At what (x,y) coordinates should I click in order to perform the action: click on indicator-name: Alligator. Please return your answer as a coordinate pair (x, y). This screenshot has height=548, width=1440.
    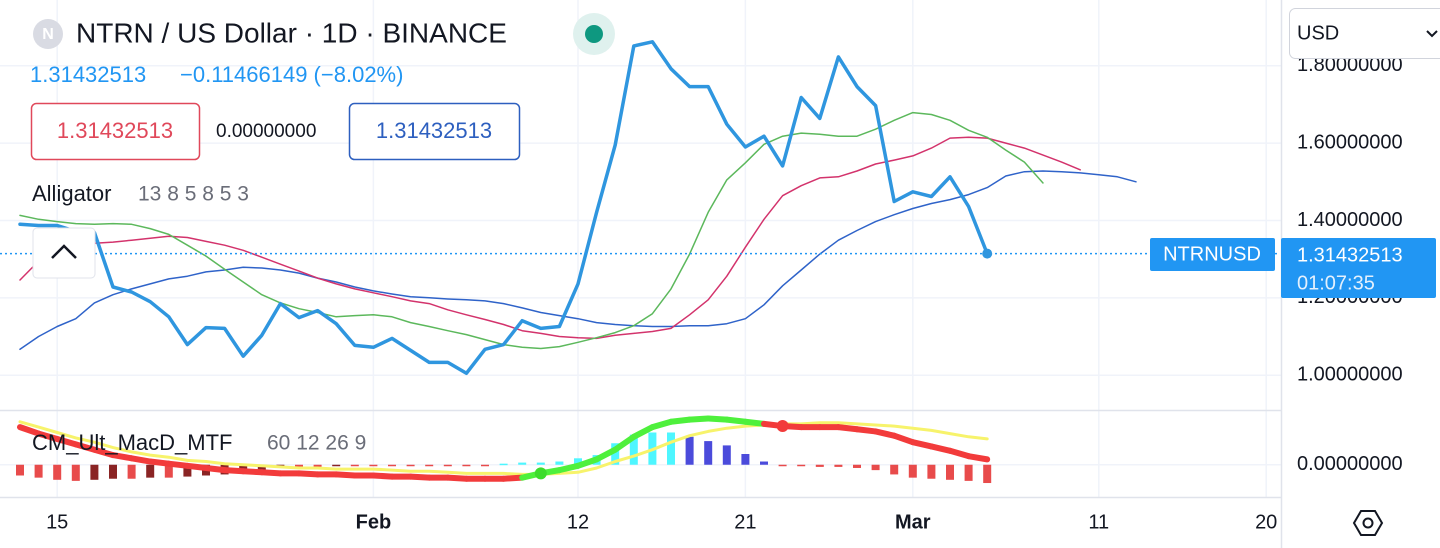
    Looking at the image, I should click on (71, 193).